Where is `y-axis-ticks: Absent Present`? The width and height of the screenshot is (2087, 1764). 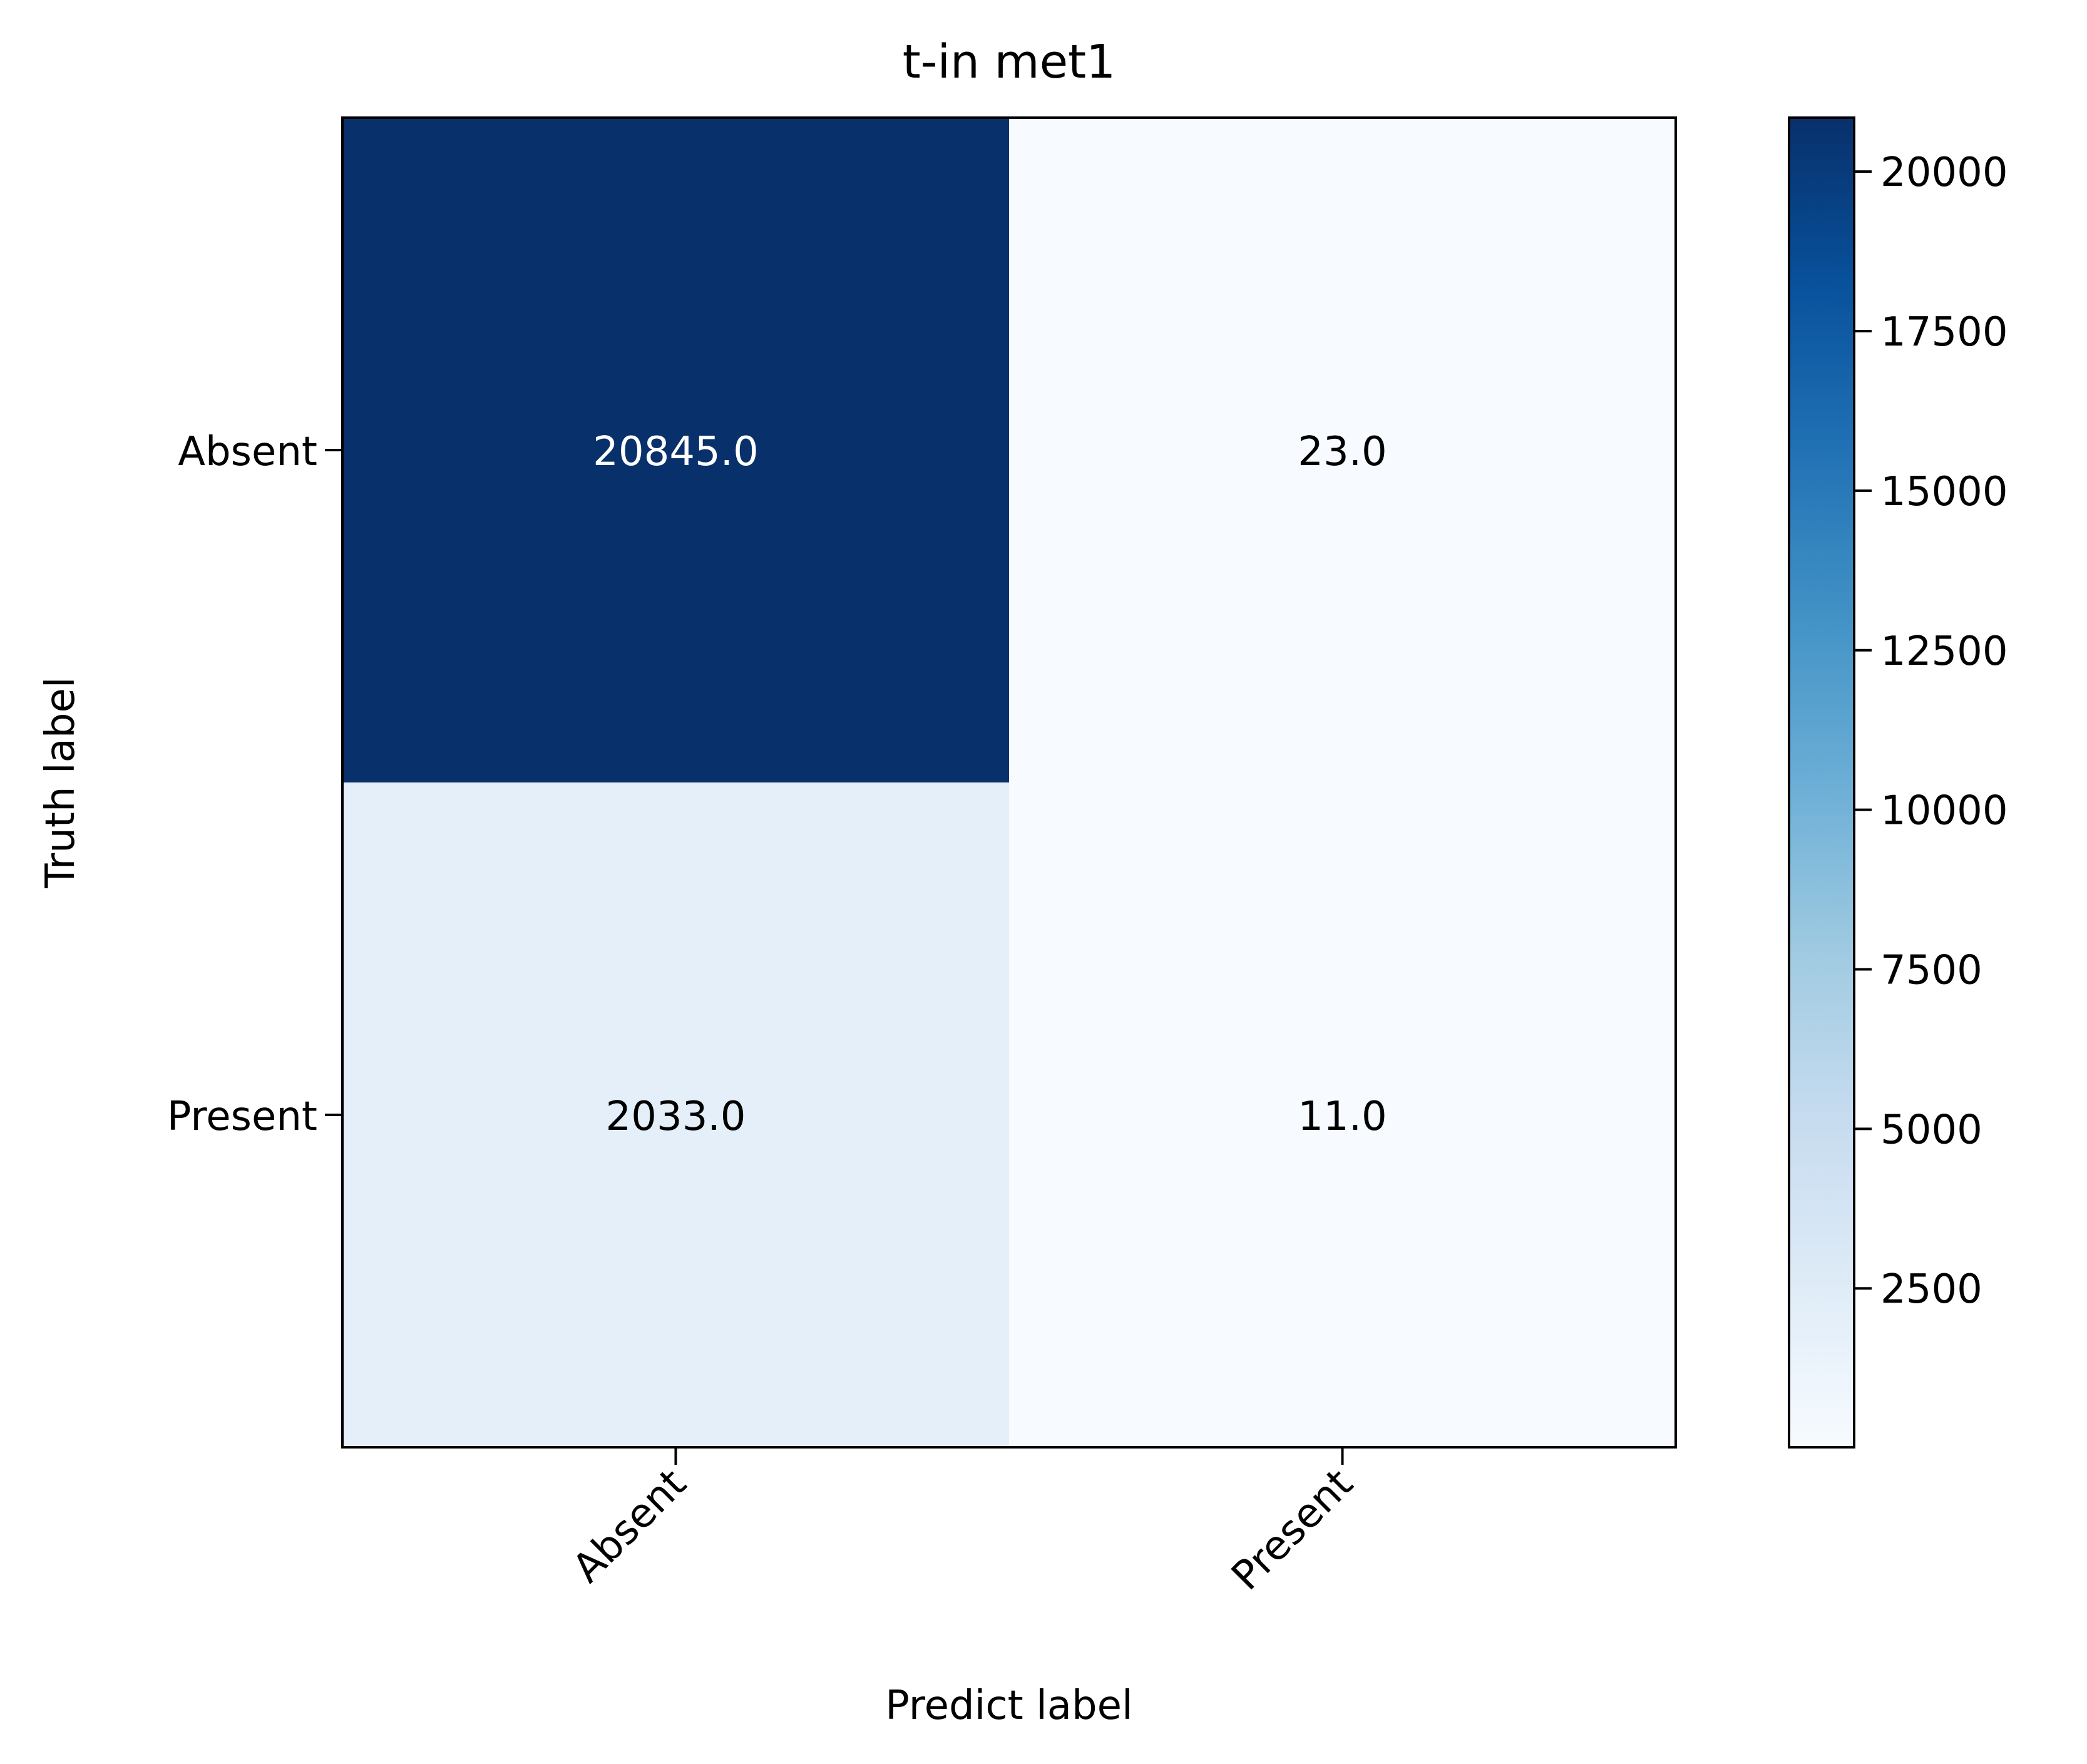 y-axis-ticks: Absent Present is located at coordinates (254, 784).